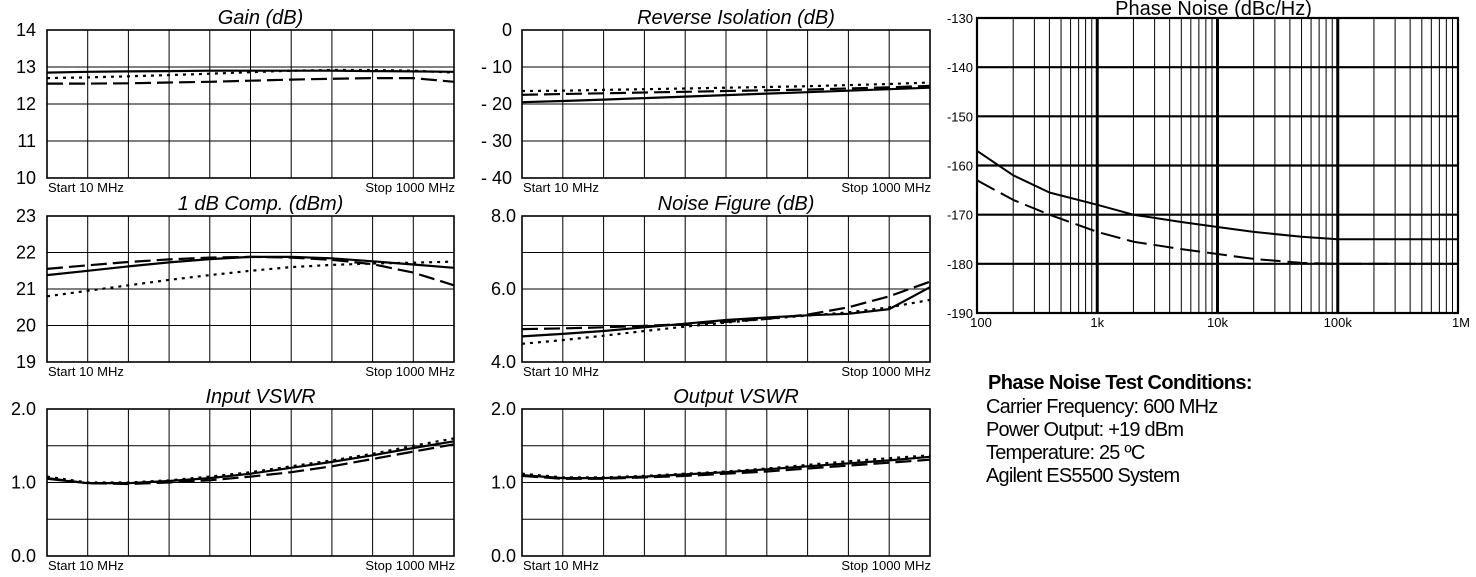 The height and width of the screenshot is (577, 1476). I want to click on chart-title: Noise Figure (dB), so click(736, 204).